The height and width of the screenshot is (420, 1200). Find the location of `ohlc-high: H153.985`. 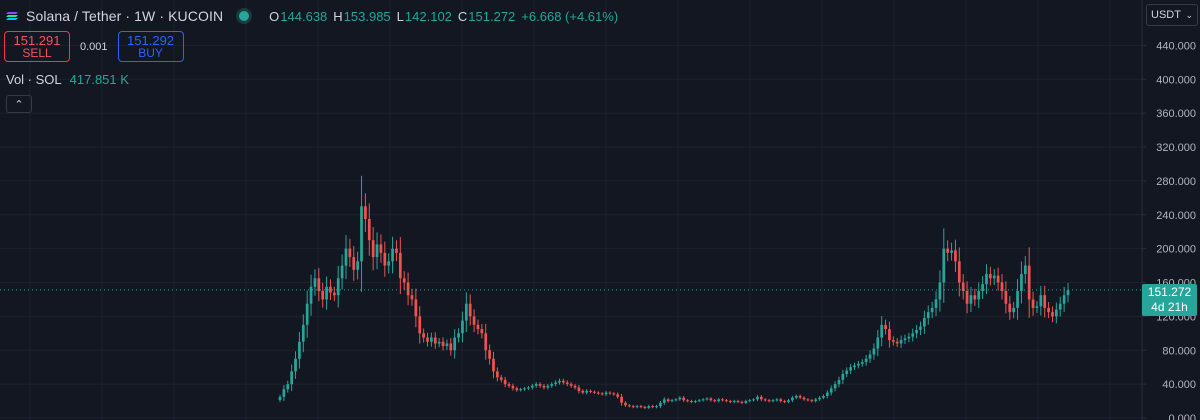

ohlc-high: H153.985 is located at coordinates (362, 16).